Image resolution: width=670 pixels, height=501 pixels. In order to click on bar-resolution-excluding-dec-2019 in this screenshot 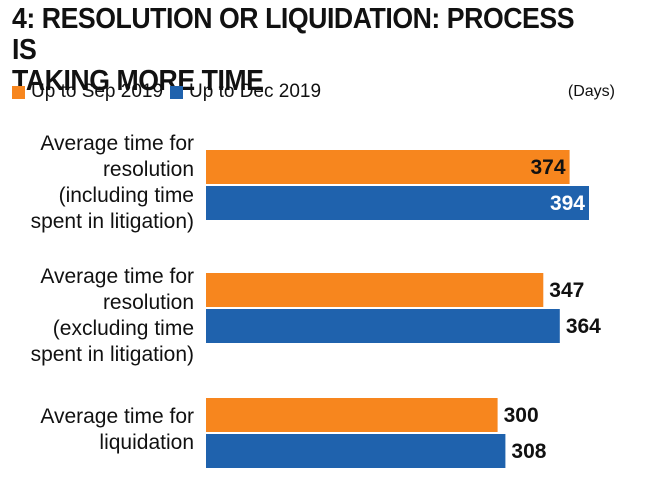, I will do `click(383, 326)`.